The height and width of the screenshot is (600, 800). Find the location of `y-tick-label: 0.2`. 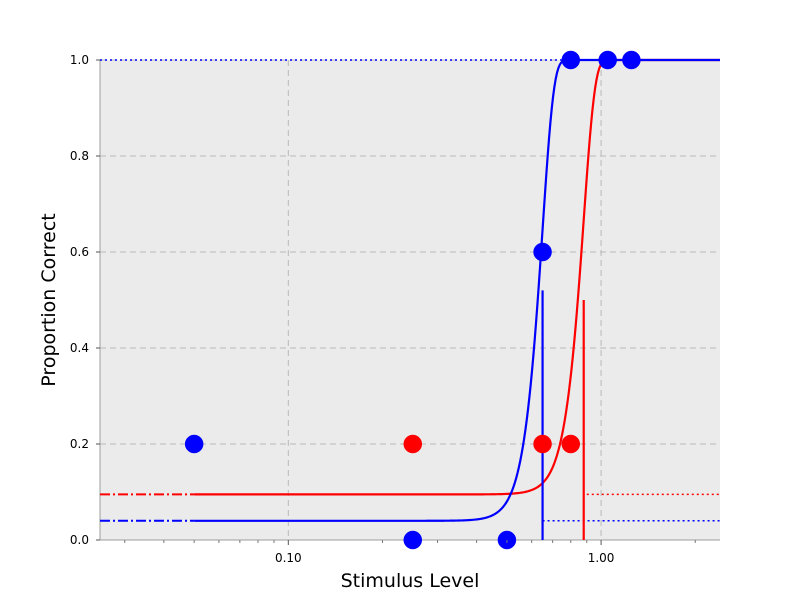

y-tick-label: 0.2 is located at coordinates (79, 444).